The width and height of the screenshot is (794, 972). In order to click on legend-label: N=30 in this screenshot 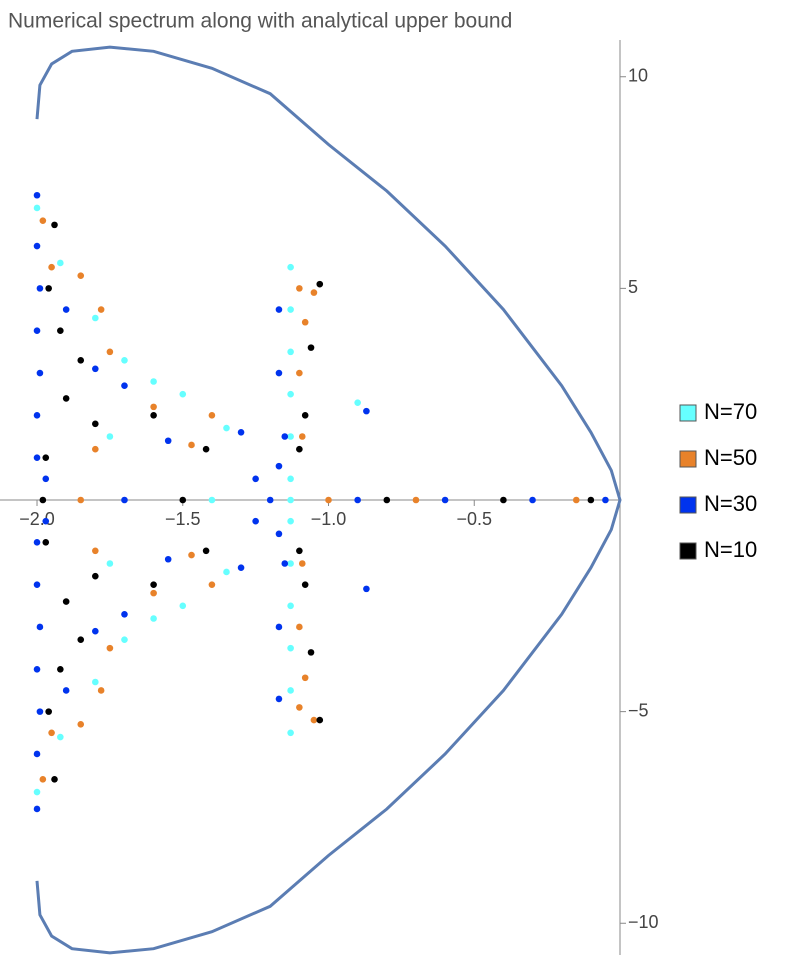, I will do `click(730, 503)`.